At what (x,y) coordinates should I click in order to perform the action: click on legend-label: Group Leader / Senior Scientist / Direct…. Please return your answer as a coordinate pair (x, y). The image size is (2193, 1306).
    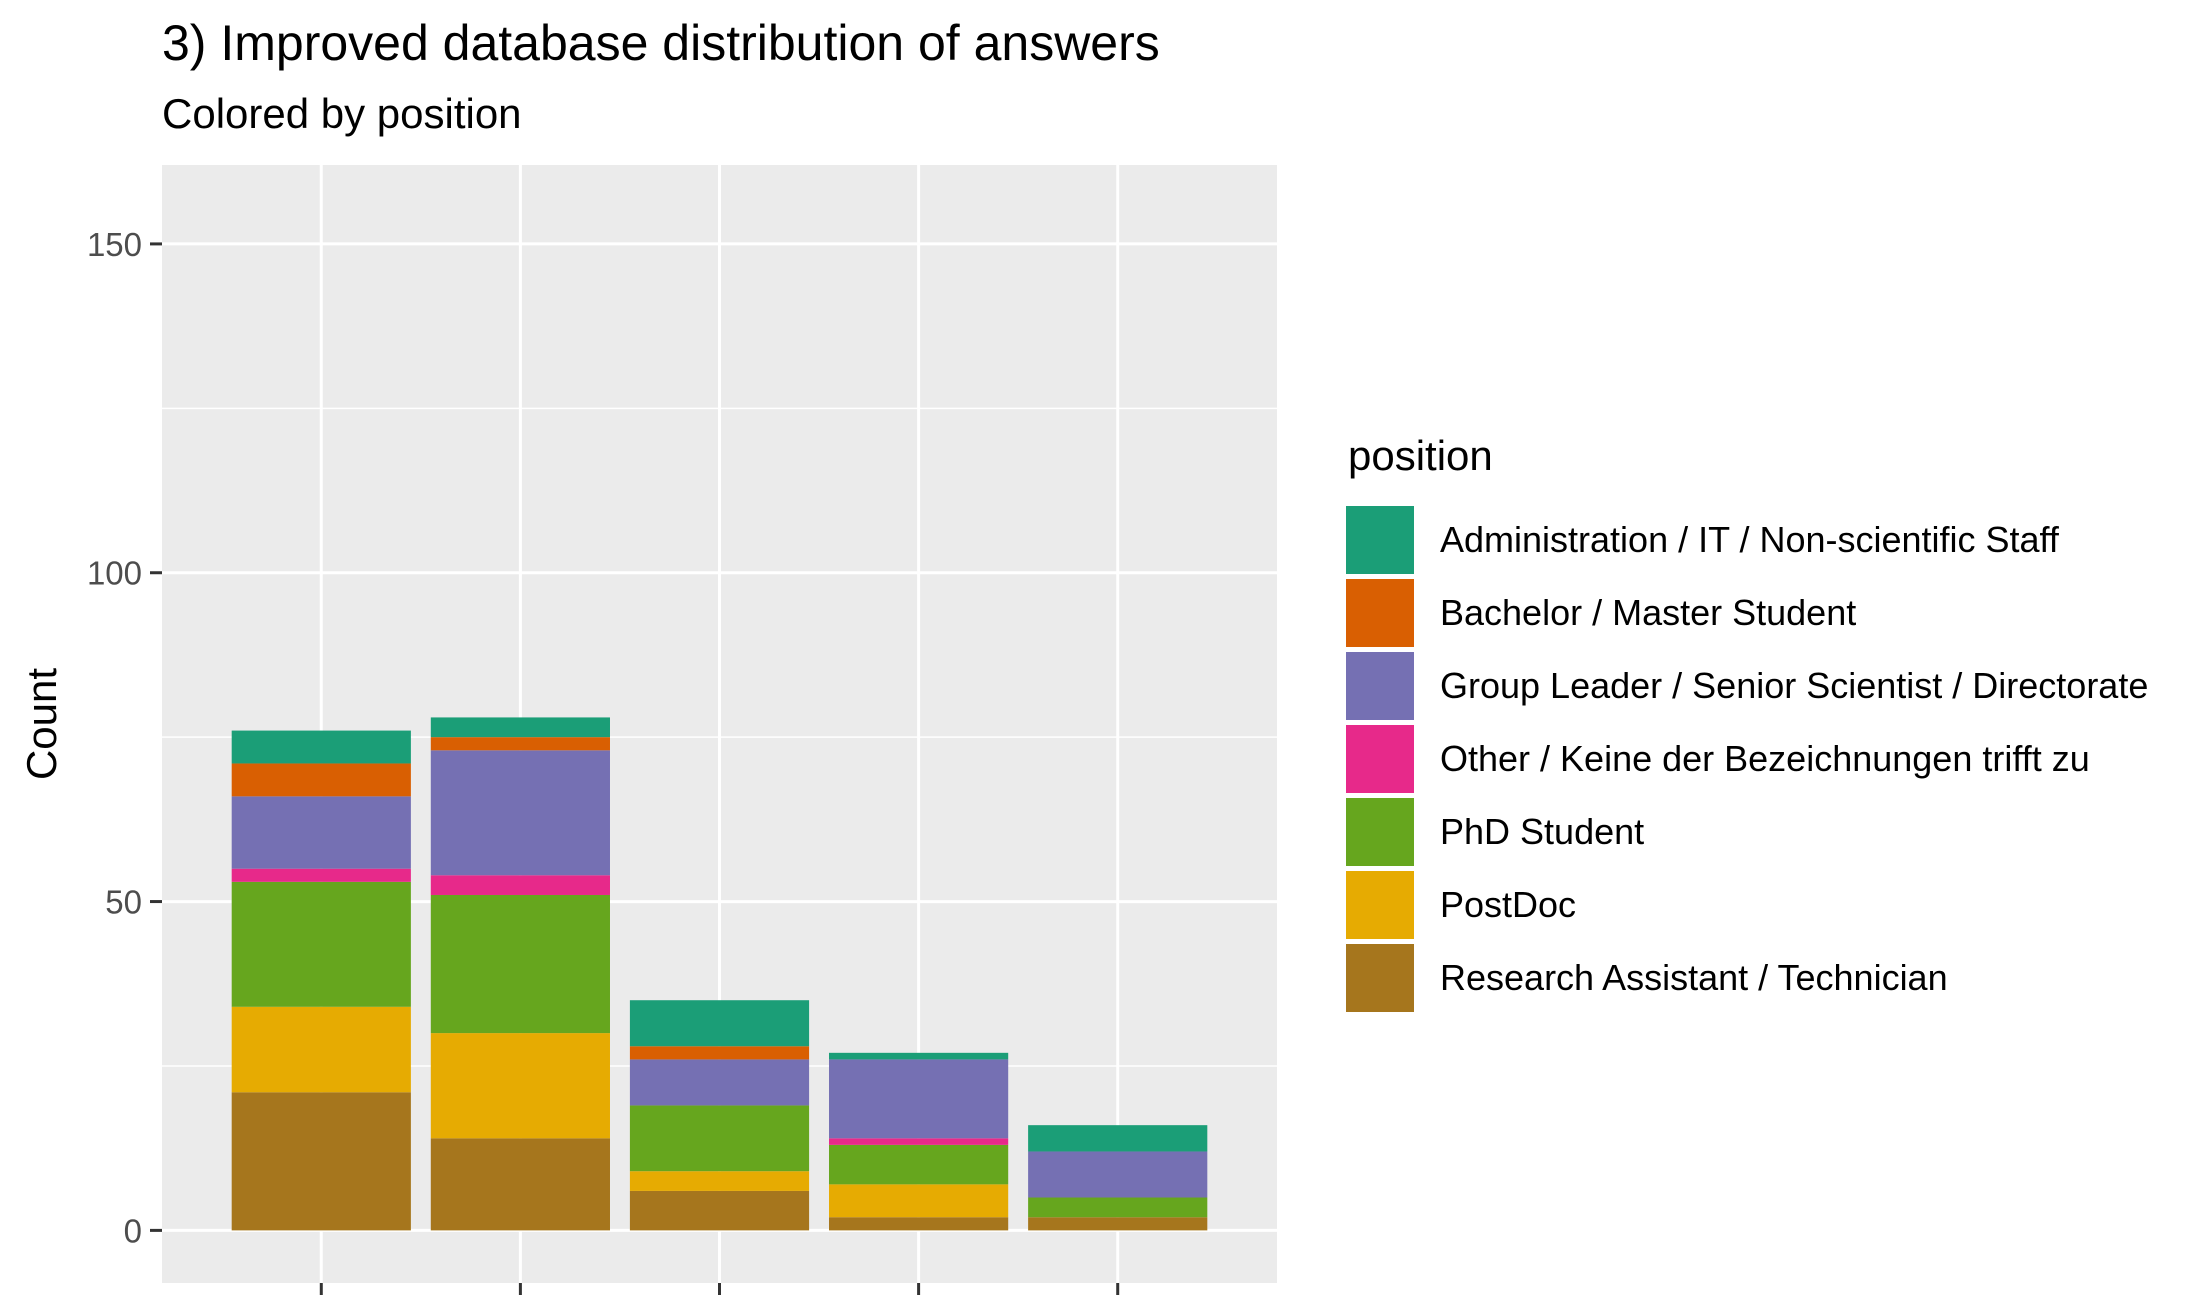
    Looking at the image, I should click on (1794, 685).